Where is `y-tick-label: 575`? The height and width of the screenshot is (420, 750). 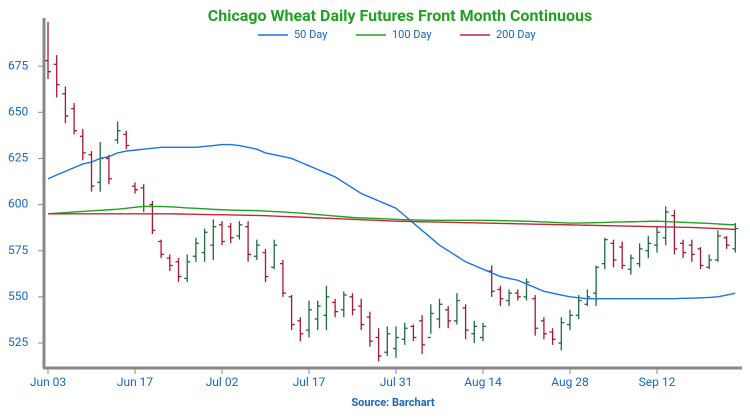 y-tick-label: 575 is located at coordinates (18, 250).